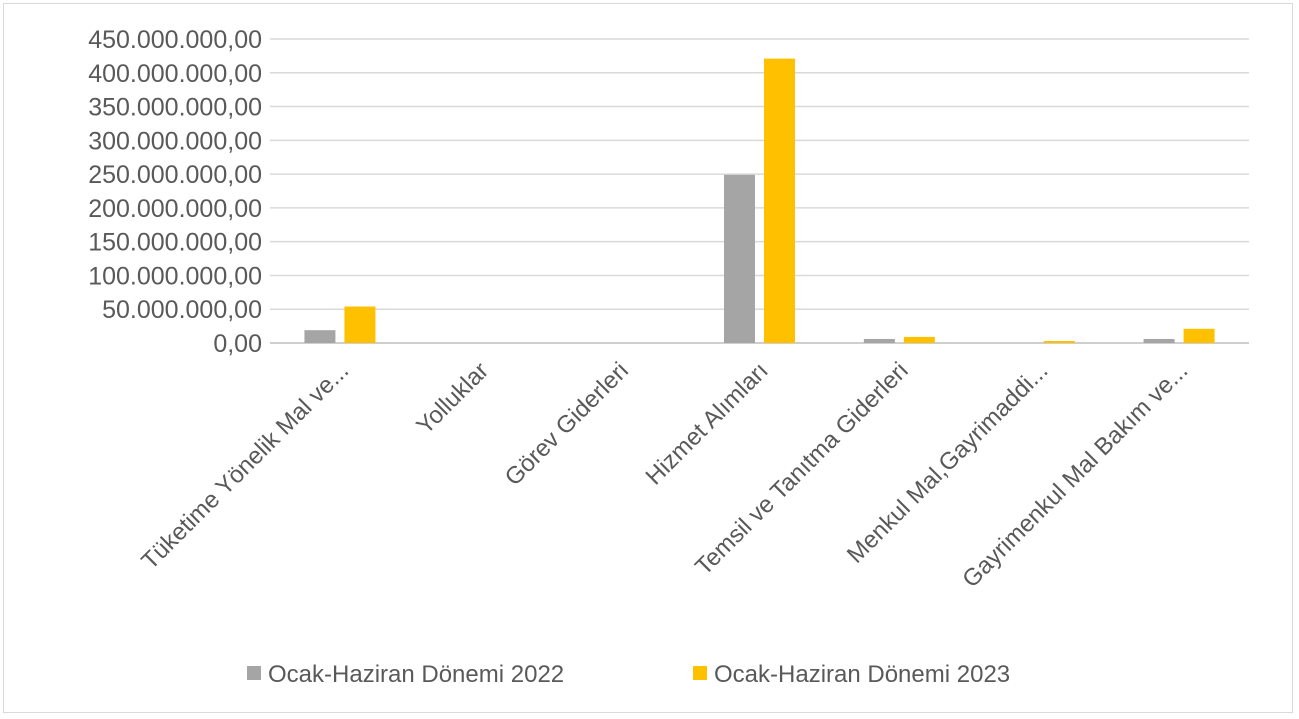 This screenshot has height=719, width=1299. I want to click on y-tick-label: 200.000.000,00, so click(175, 209).